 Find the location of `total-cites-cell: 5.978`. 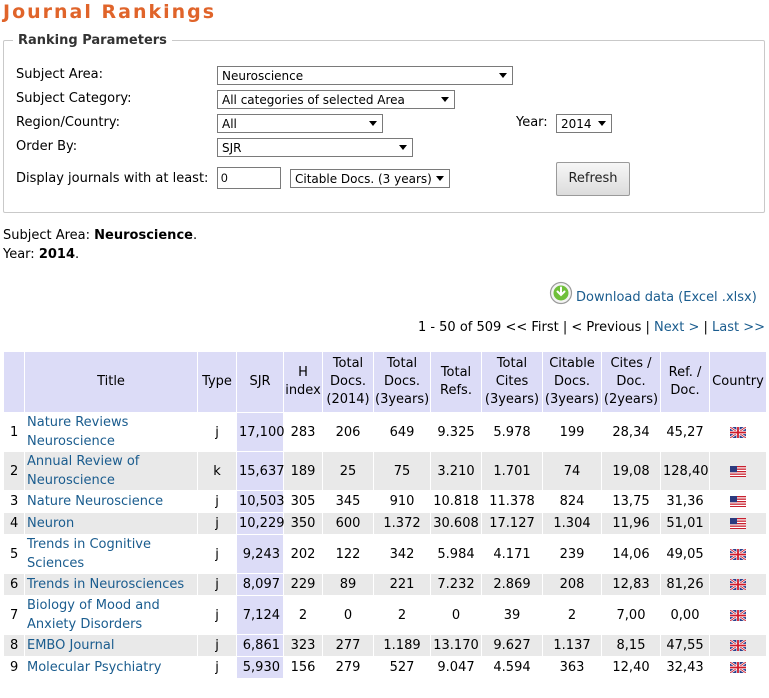

total-cites-cell: 5.978 is located at coordinates (512, 432).